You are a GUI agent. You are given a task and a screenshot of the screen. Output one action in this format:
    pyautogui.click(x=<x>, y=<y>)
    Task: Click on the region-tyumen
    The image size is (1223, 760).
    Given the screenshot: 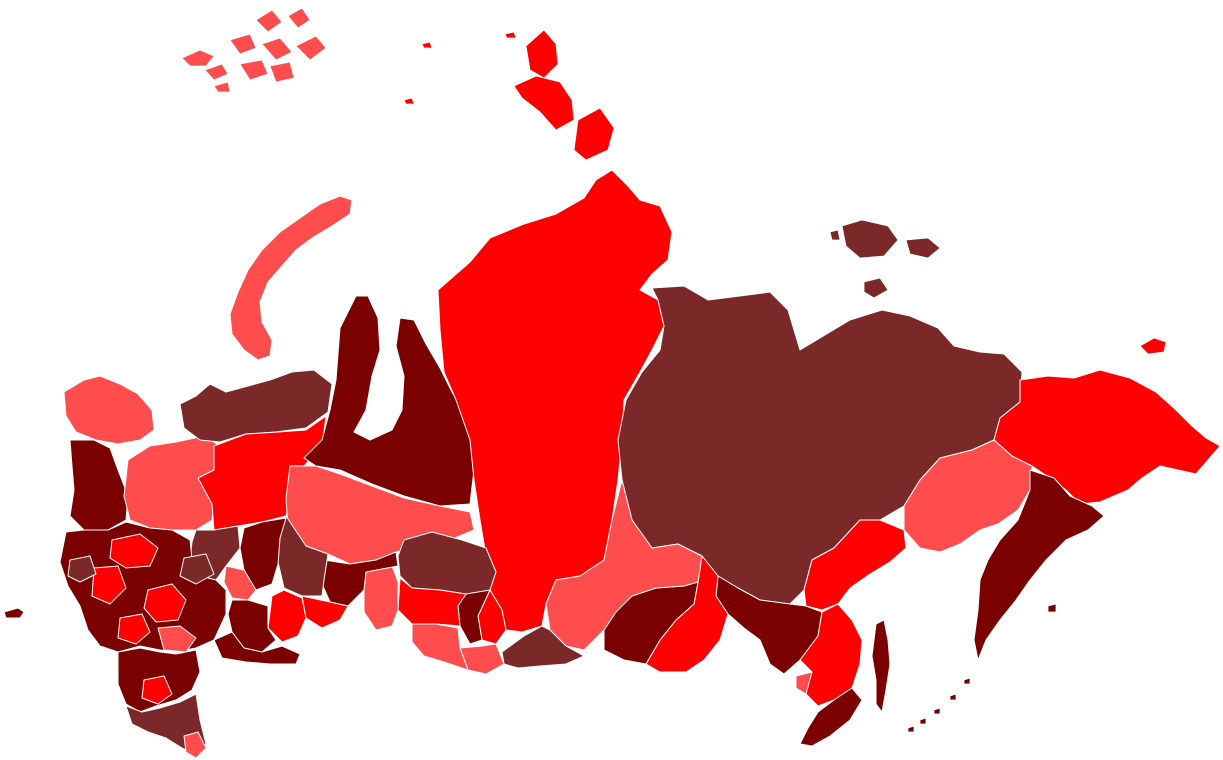 What is the action you would take?
    pyautogui.click(x=360, y=579)
    